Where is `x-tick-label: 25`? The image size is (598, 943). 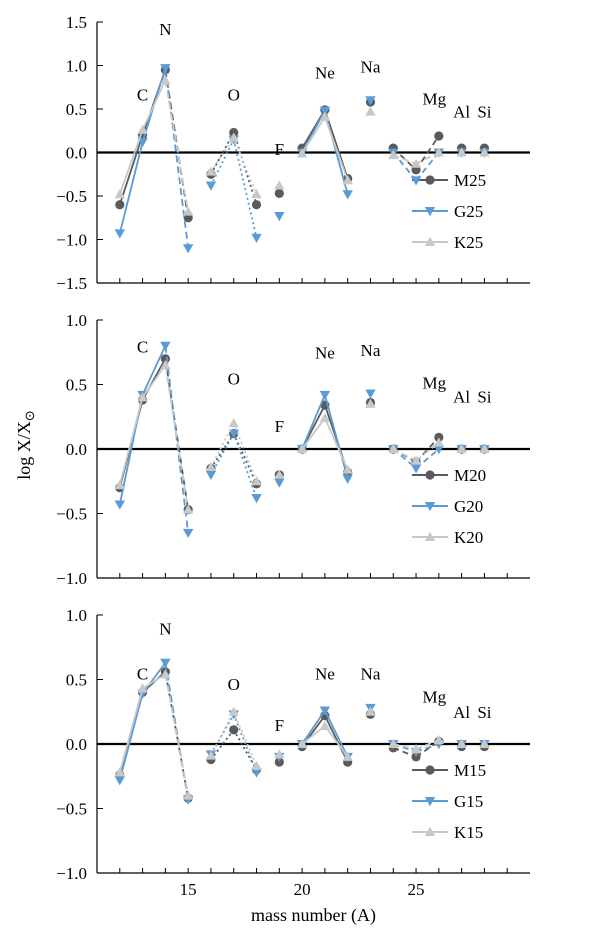 x-tick-label: 25 is located at coordinates (416, 889).